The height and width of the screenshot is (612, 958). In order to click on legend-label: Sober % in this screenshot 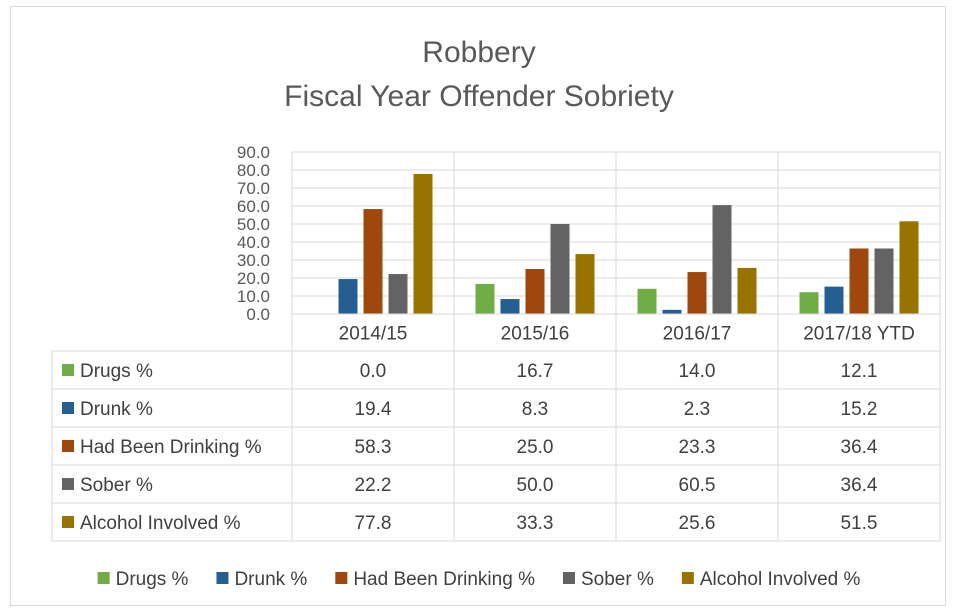, I will do `click(617, 579)`.